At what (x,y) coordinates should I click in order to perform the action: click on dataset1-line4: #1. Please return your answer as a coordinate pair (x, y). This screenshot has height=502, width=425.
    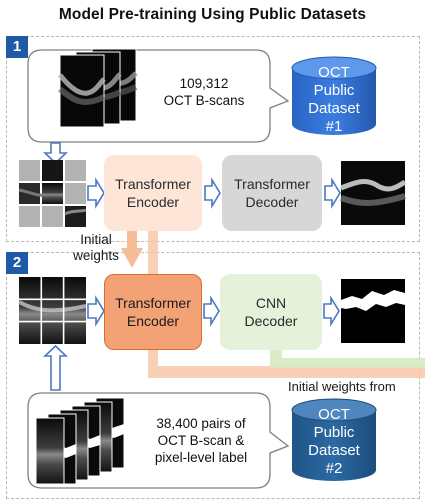
    Looking at the image, I should click on (334, 126).